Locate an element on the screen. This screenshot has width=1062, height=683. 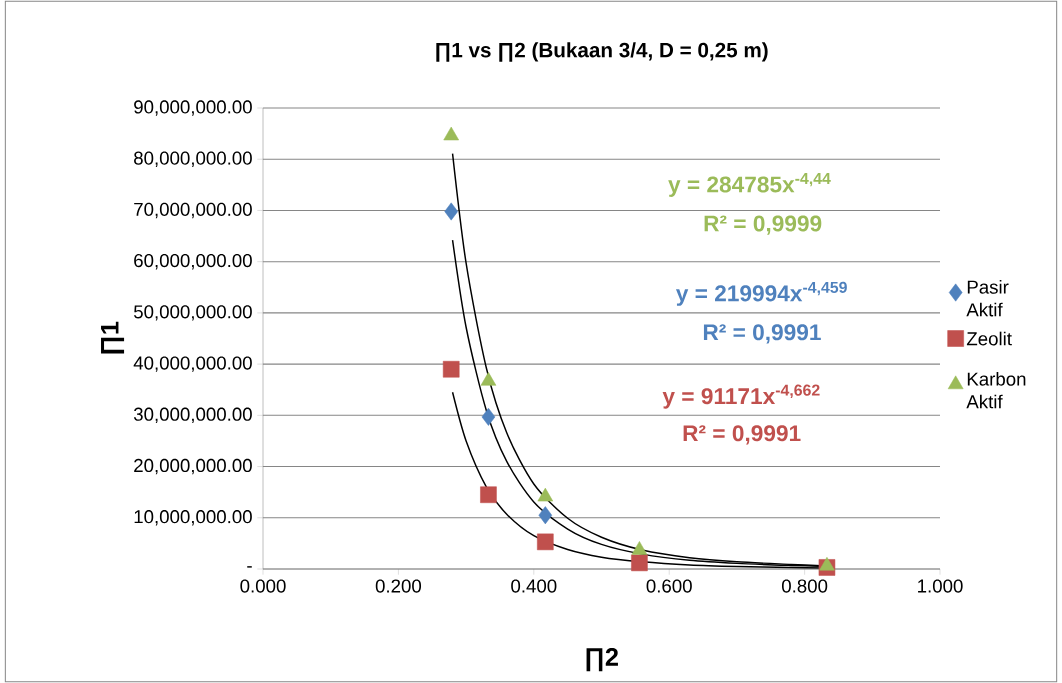
y-tick-label: - is located at coordinates (249, 567).